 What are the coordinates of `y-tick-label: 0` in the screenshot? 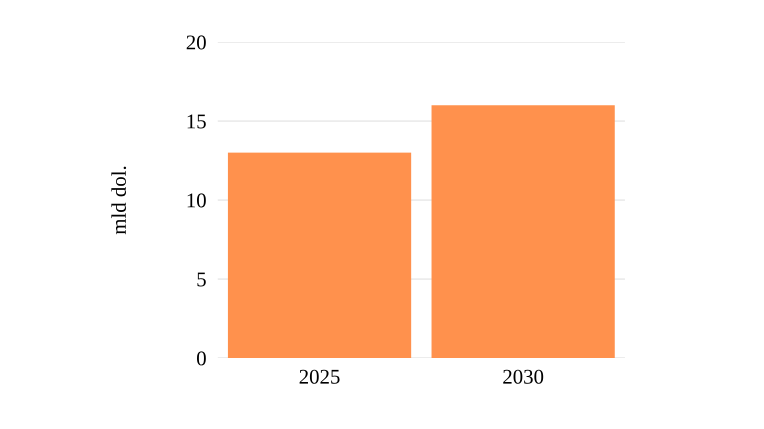 It's located at (201, 358).